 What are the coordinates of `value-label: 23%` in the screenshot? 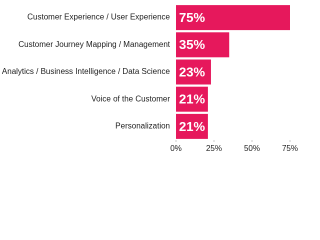 It's located at (192, 71).